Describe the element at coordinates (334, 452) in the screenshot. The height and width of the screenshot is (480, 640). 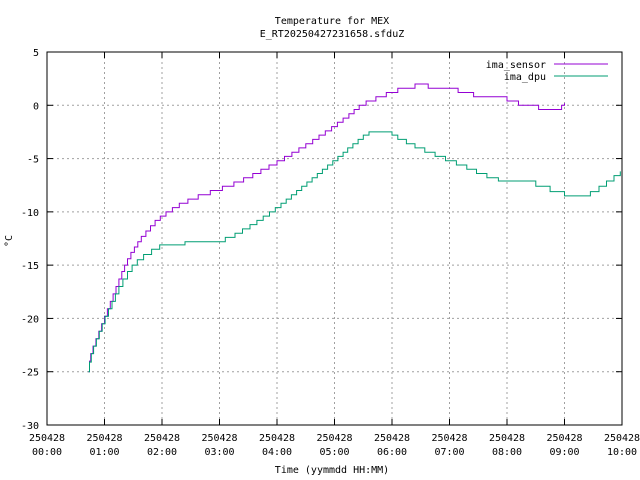
I see `x-tick-label-time: 05:00` at that location.